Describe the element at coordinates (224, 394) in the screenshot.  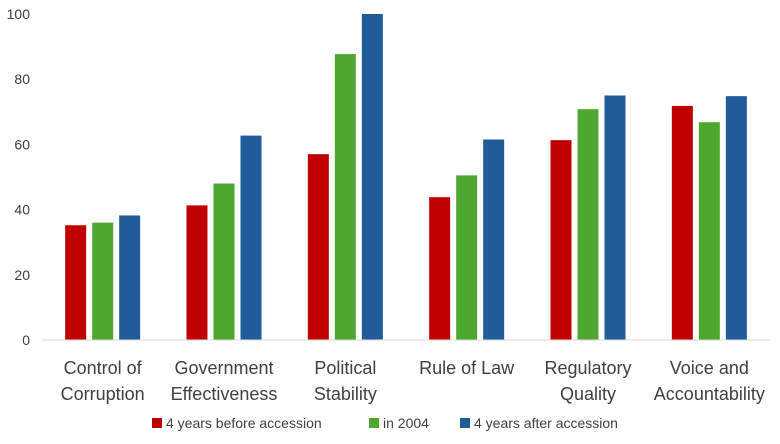
I see `x-category-label: Effectiveness` at that location.